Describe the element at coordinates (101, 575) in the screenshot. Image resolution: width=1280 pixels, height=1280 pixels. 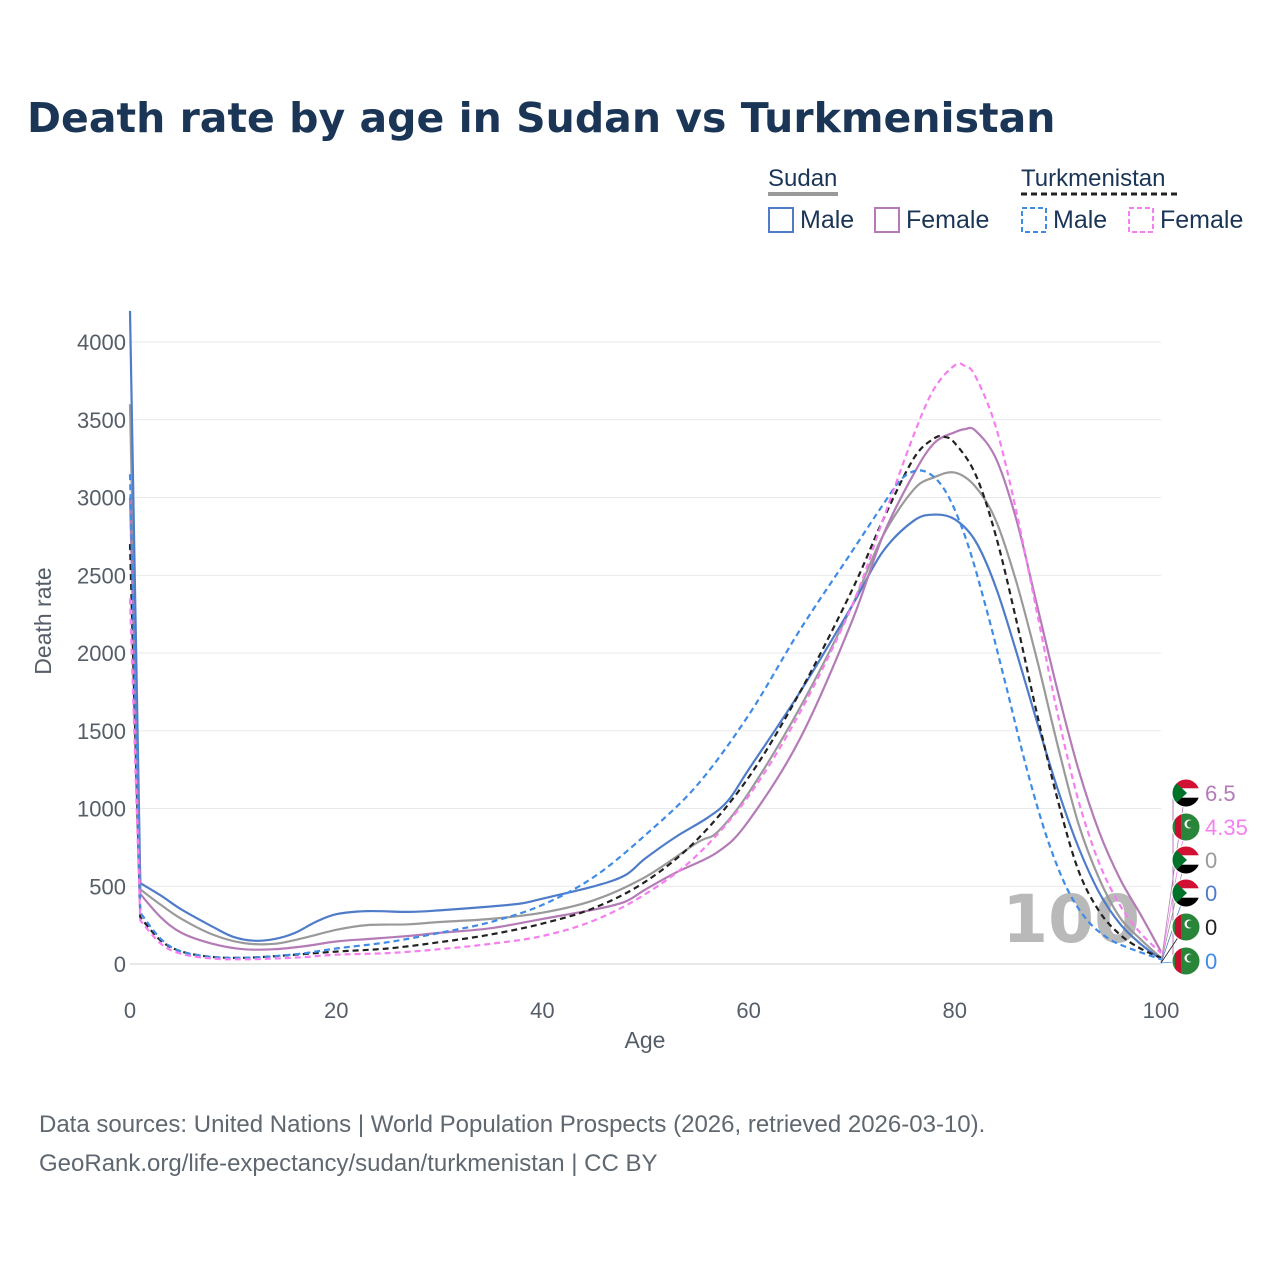
I see `y-tick-label: 2500` at that location.